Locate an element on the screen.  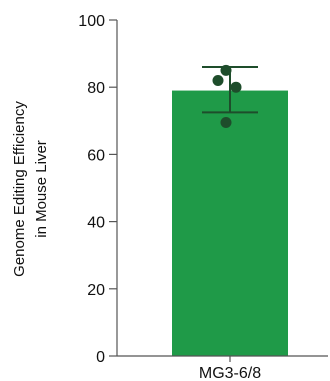
y-tick-label: 100 is located at coordinates (91, 21).